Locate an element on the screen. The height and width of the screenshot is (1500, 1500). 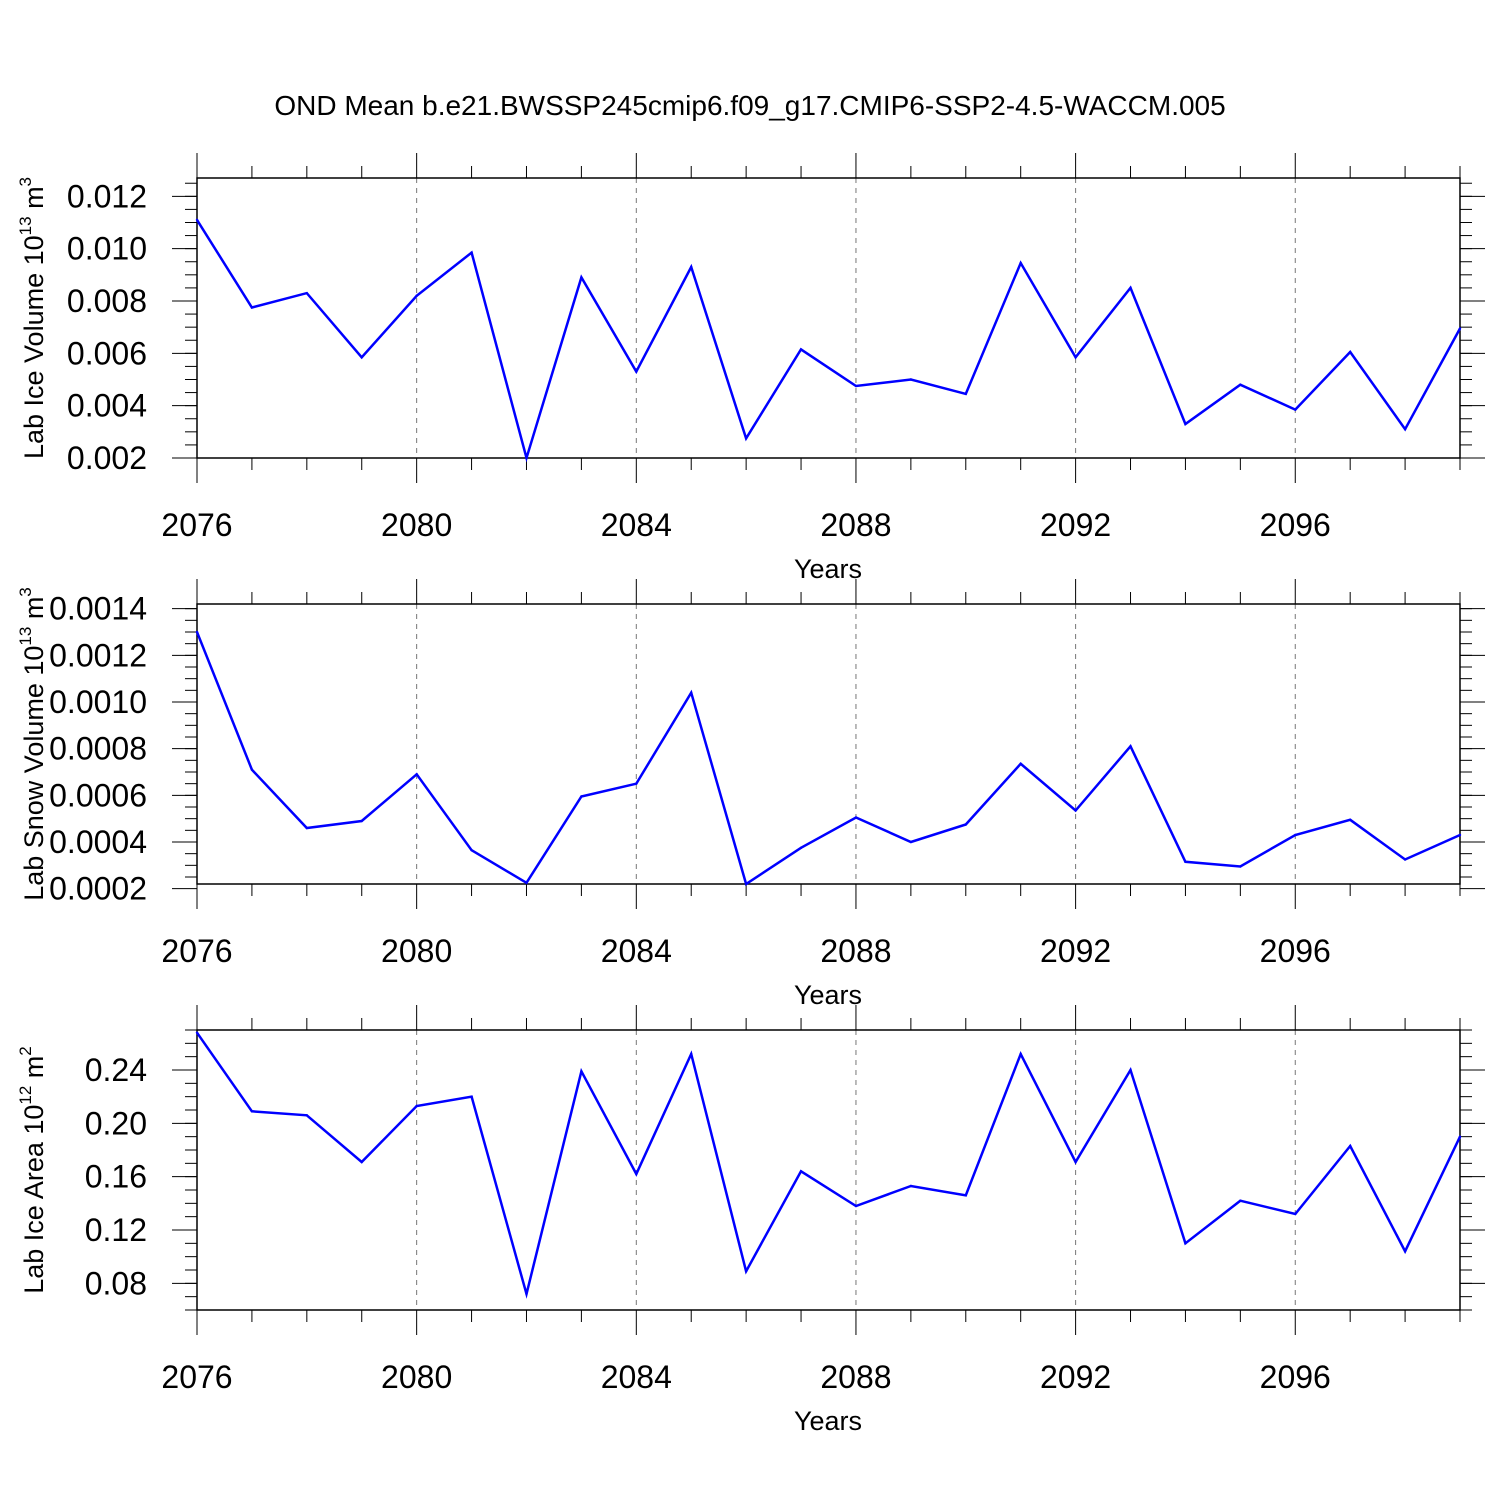
y-tick-label: 0.0006 is located at coordinates (98, 795).